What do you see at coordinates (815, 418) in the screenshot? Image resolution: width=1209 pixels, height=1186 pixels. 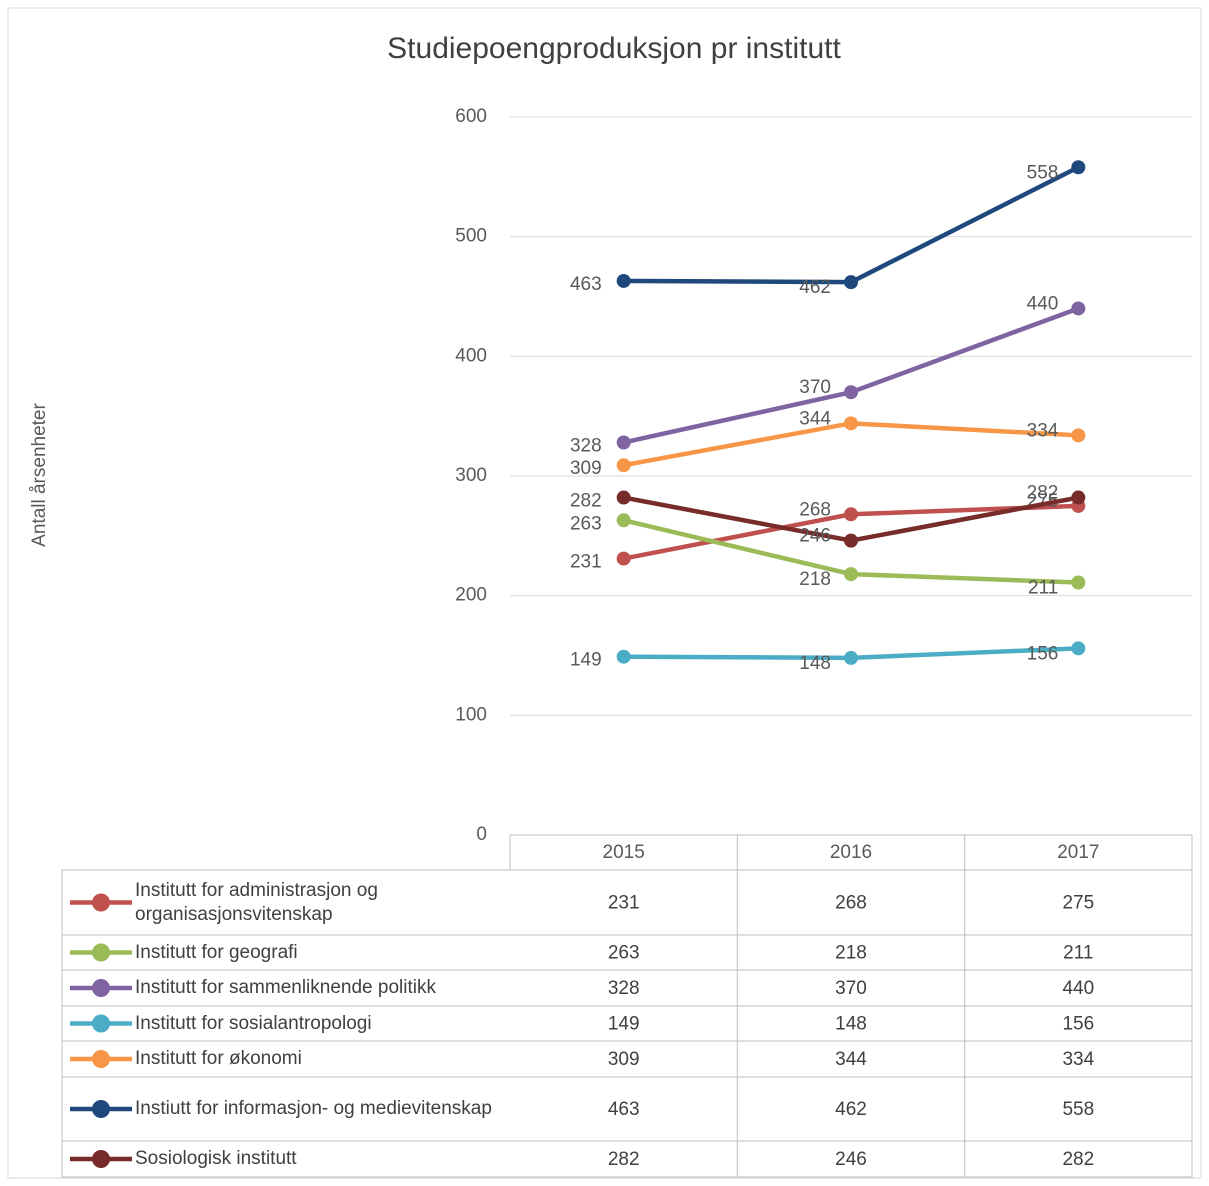 I see `data-label: 344` at bounding box center [815, 418].